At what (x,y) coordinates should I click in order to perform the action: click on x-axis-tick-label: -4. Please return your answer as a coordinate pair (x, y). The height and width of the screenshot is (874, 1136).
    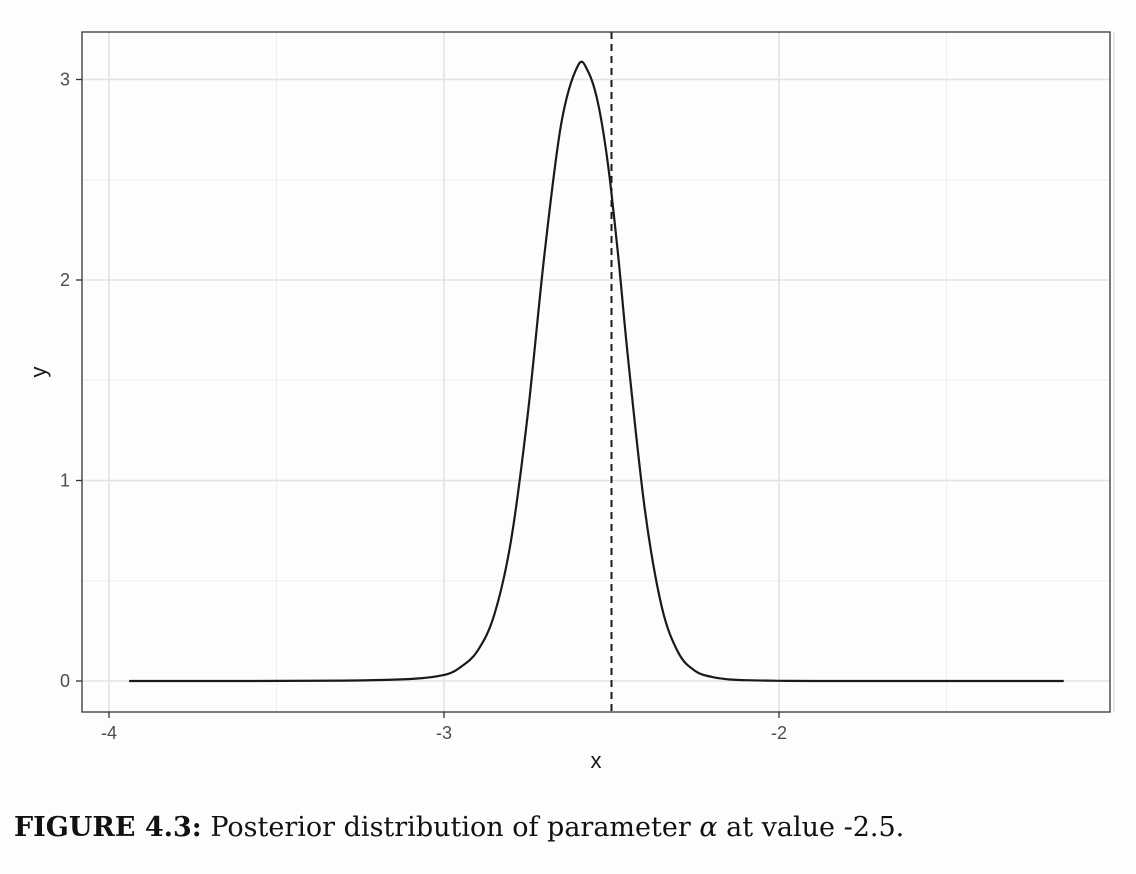
    Looking at the image, I should click on (109, 733).